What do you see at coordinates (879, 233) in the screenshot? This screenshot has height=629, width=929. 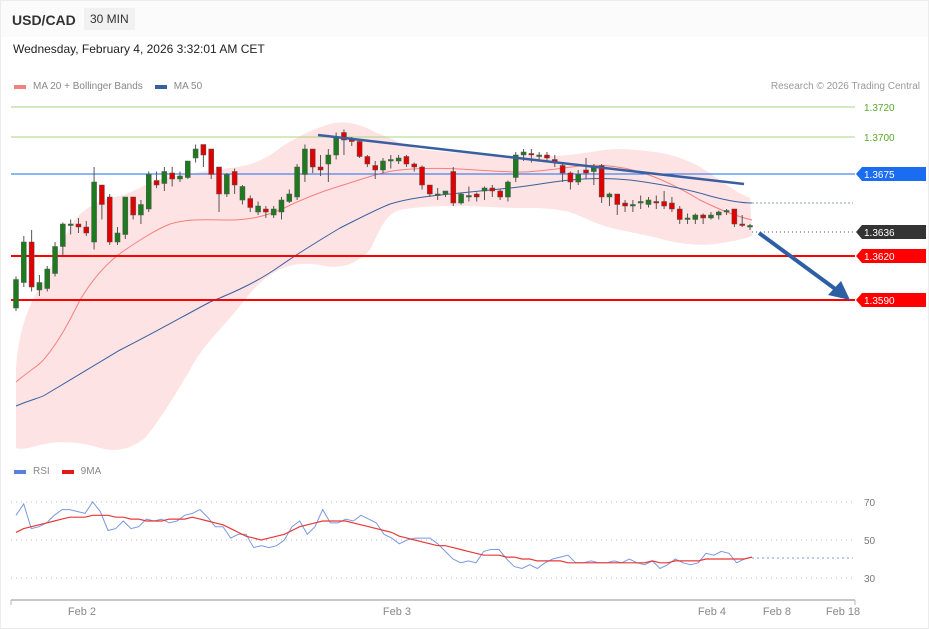 I see `last-price-text: 1.3636` at bounding box center [879, 233].